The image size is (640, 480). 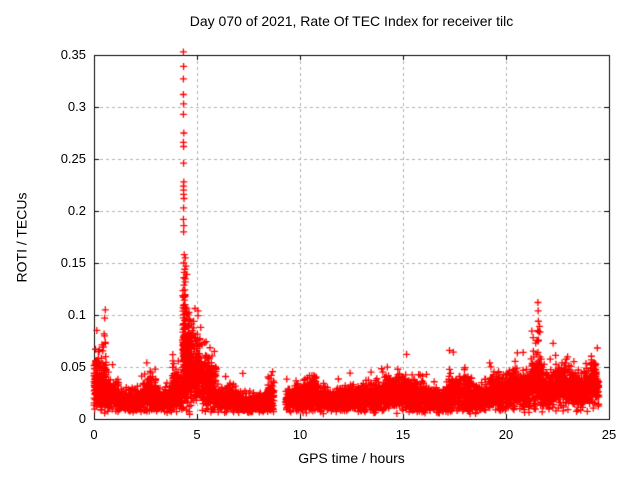 I want to click on y-tick-label: 0, so click(x=82, y=418).